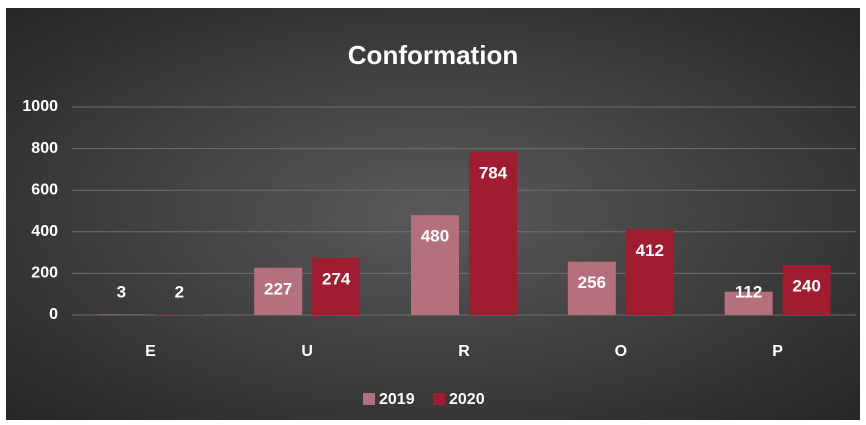 Image resolution: width=866 pixels, height=425 pixels. Describe the element at coordinates (336, 278) in the screenshot. I see `value-label: 274` at that location.